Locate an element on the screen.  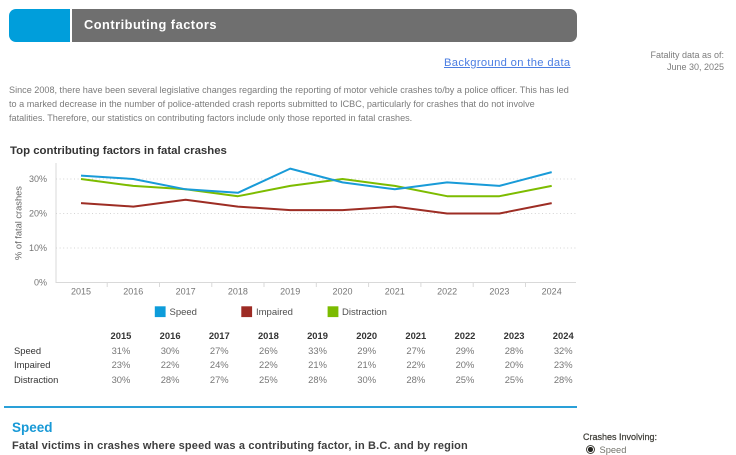
svg-text: 2019 is located at coordinates (290, 292).